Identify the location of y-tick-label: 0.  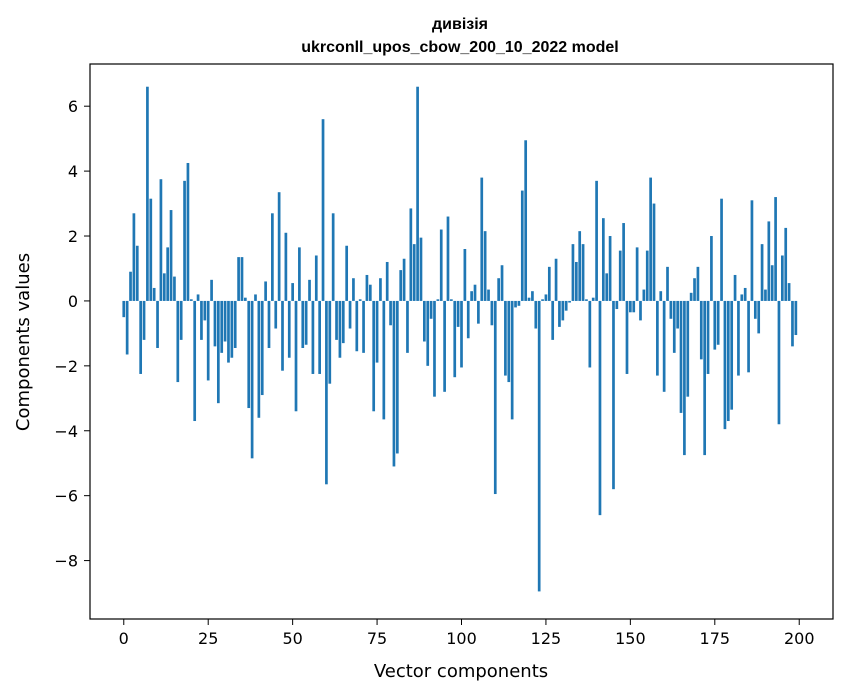
(73, 301).